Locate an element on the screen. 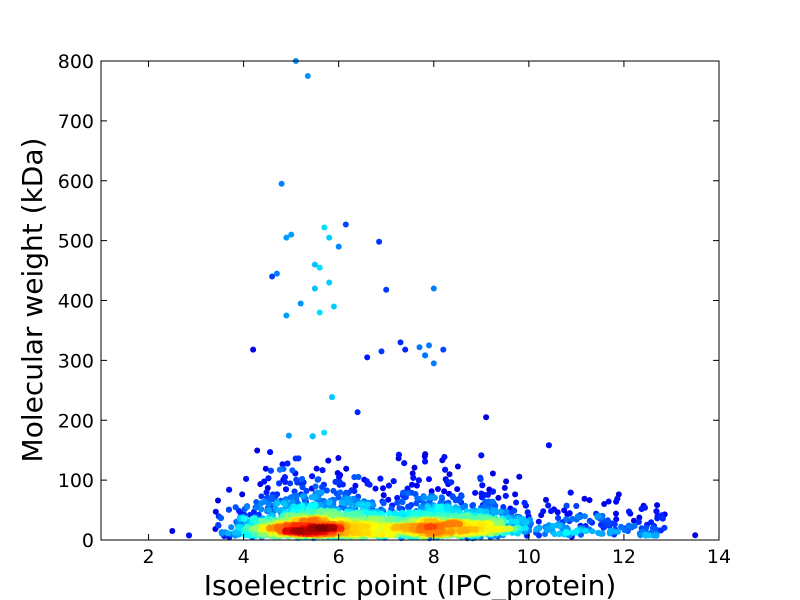 Image resolution: width=800 pixels, height=600 pixels. tick-label: 4 is located at coordinates (244, 557).